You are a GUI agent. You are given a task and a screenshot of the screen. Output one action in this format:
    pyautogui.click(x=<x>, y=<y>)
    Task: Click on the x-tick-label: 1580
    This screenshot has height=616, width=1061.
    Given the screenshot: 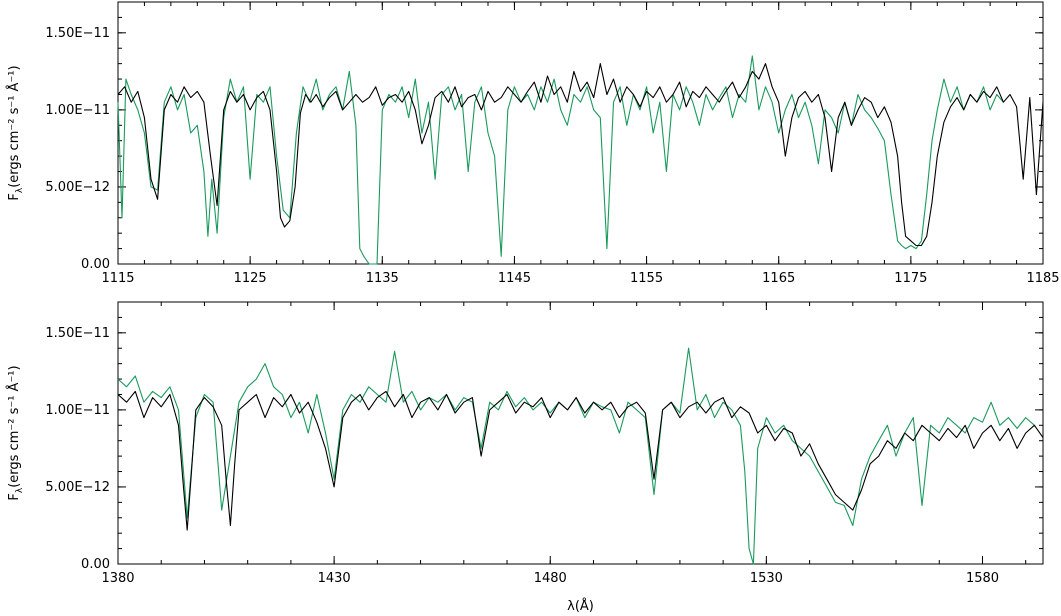 What is the action you would take?
    pyautogui.click(x=982, y=578)
    